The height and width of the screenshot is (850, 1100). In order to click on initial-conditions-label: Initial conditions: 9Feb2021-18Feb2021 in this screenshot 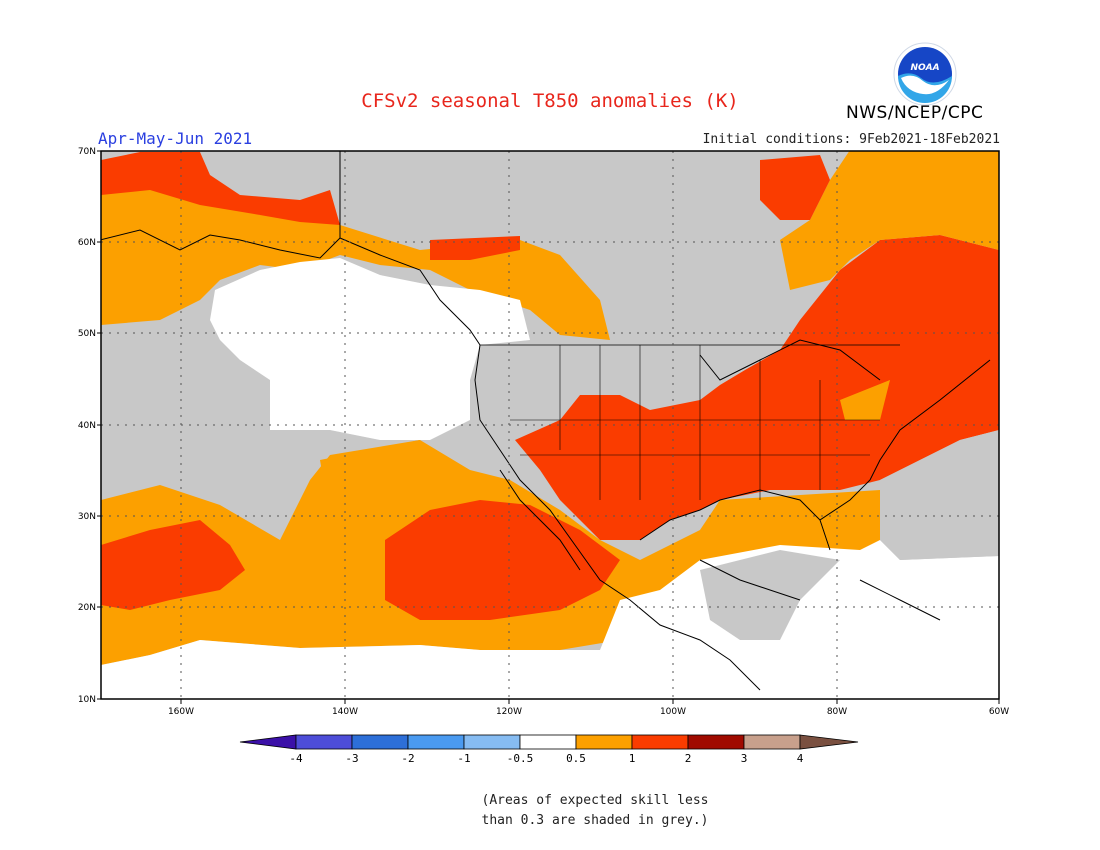, I will do `click(851, 139)`.